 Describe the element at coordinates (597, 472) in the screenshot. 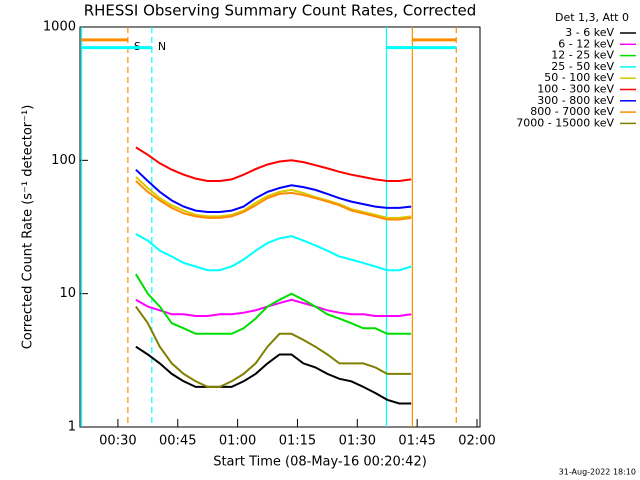

I see `footer: 31-Aug-2022 18:10` at that location.